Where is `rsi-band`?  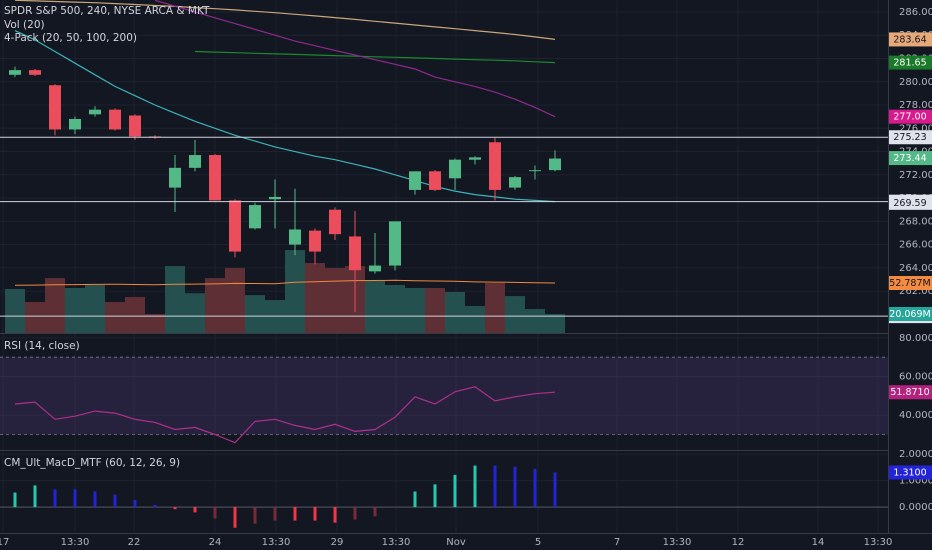
rsi-band is located at coordinates (444, 396).